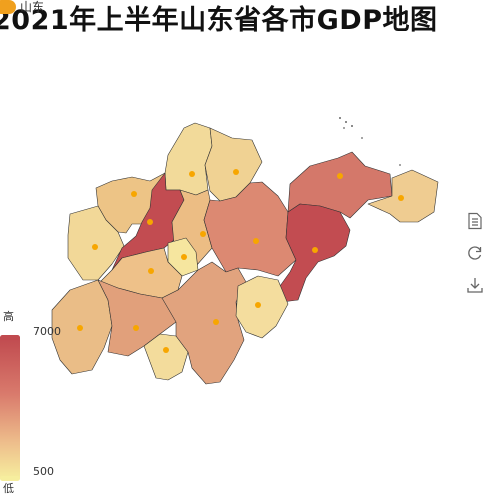  Describe the element at coordinates (150, 222) in the screenshot. I see `city-marker-jinan` at that location.